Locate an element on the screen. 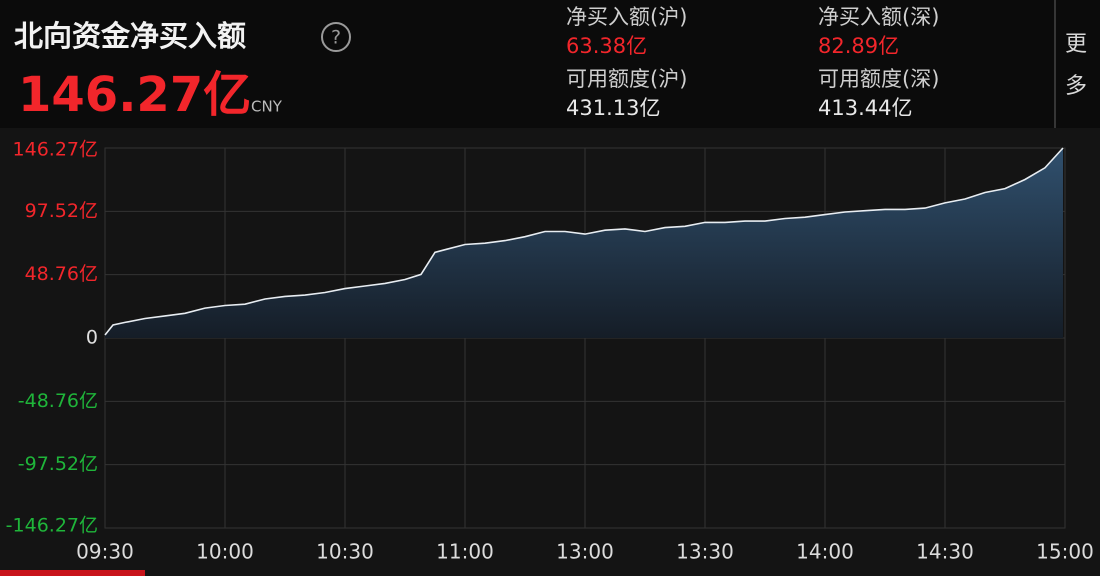 This screenshot has width=1100, height=576. y-tick-label: -48.76亿 is located at coordinates (58, 401).